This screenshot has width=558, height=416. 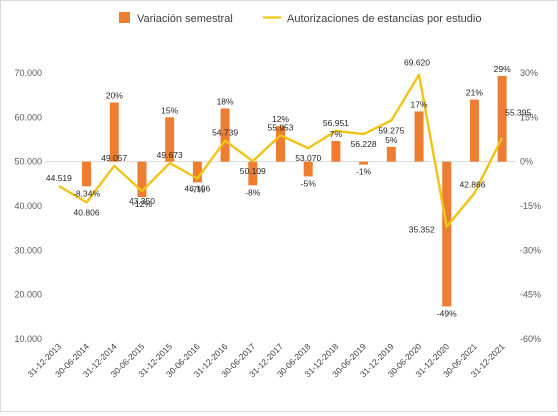 What do you see at coordinates (472, 184) in the screenshot?
I see `line-value-label: 42.866` at bounding box center [472, 184].